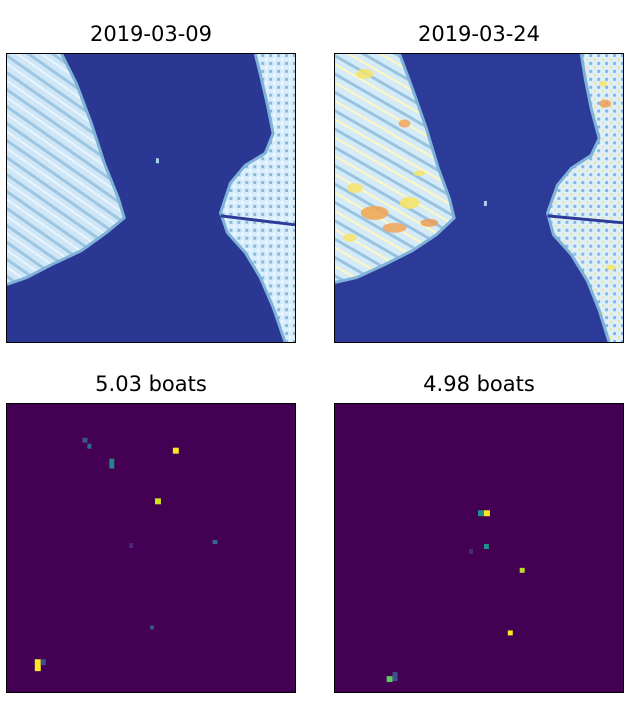  Describe the element at coordinates (151, 34) in the screenshot. I see `panel-title-date-1: 2019-03-09` at that location.